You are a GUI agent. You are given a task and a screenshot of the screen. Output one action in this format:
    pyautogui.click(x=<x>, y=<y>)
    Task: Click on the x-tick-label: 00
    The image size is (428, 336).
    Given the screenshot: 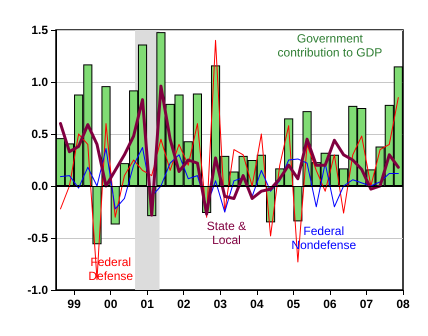 What is the action you would take?
    pyautogui.click(x=111, y=304)
    